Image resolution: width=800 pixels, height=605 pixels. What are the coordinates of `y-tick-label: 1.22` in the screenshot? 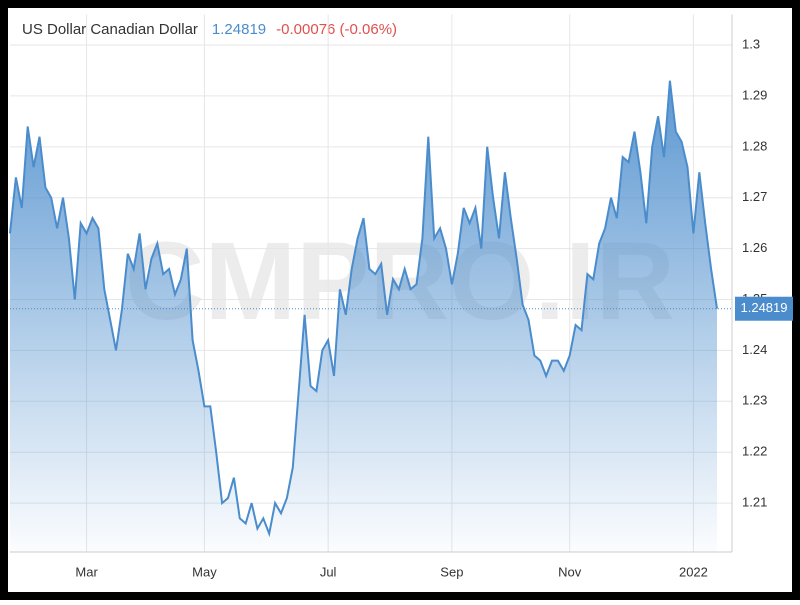 It's located at (754, 451).